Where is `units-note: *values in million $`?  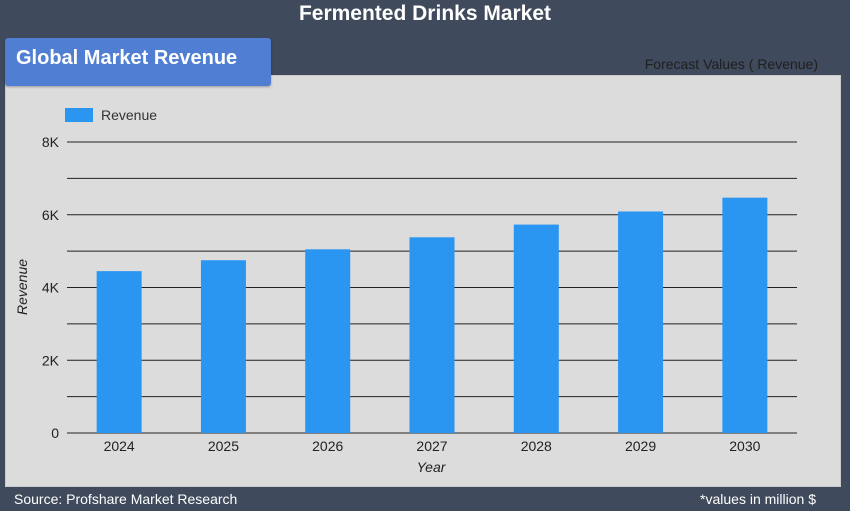 units-note: *values in million $ is located at coordinates (758, 499).